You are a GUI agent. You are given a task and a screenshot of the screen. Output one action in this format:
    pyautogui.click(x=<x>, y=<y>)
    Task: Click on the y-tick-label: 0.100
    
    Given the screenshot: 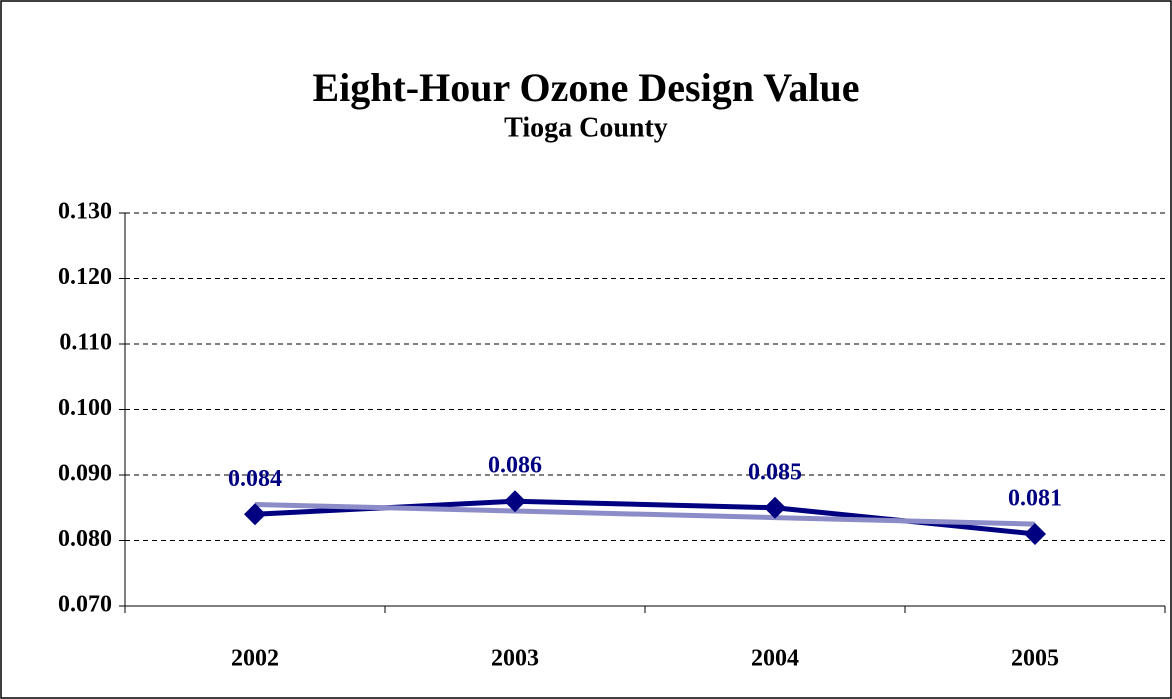 What is the action you would take?
    pyautogui.click(x=85, y=408)
    